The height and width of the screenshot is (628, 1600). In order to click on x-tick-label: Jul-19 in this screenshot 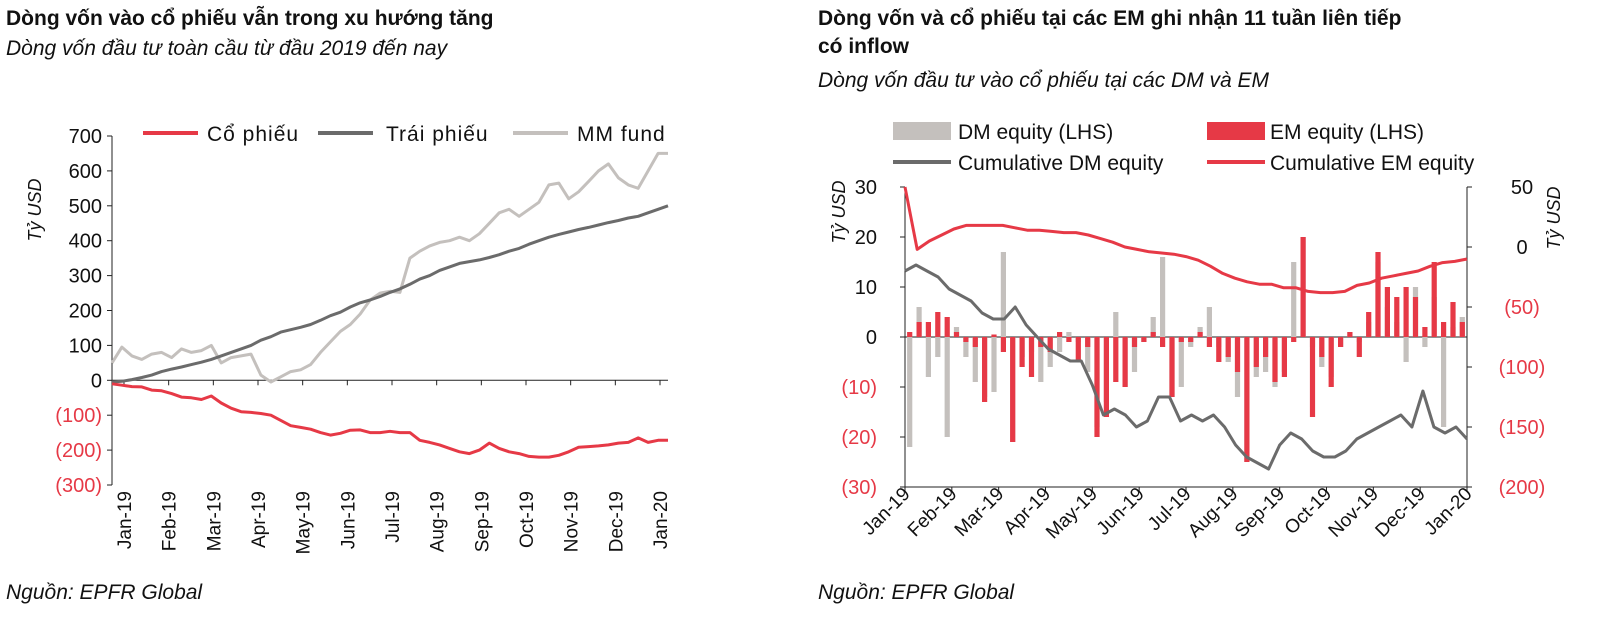, I will do `click(393, 517)`.